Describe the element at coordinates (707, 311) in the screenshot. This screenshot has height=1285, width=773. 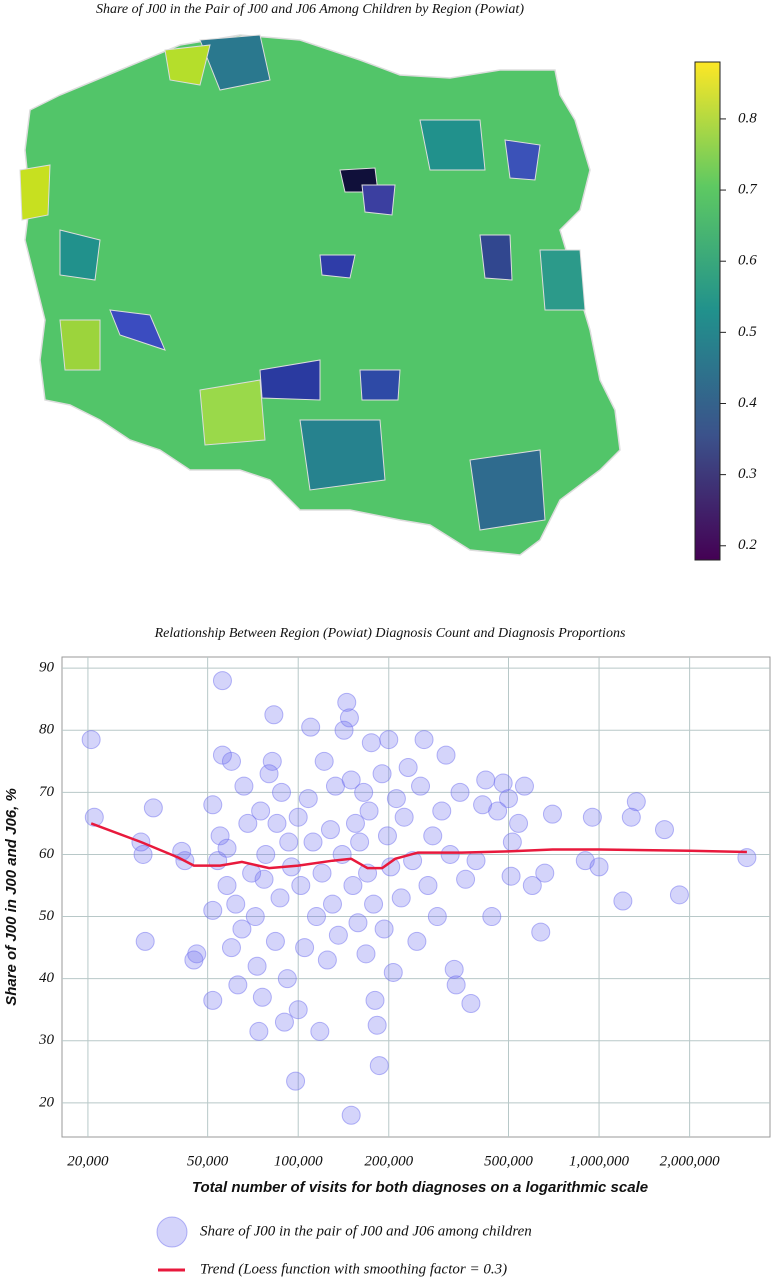
I see `colorbar` at that location.